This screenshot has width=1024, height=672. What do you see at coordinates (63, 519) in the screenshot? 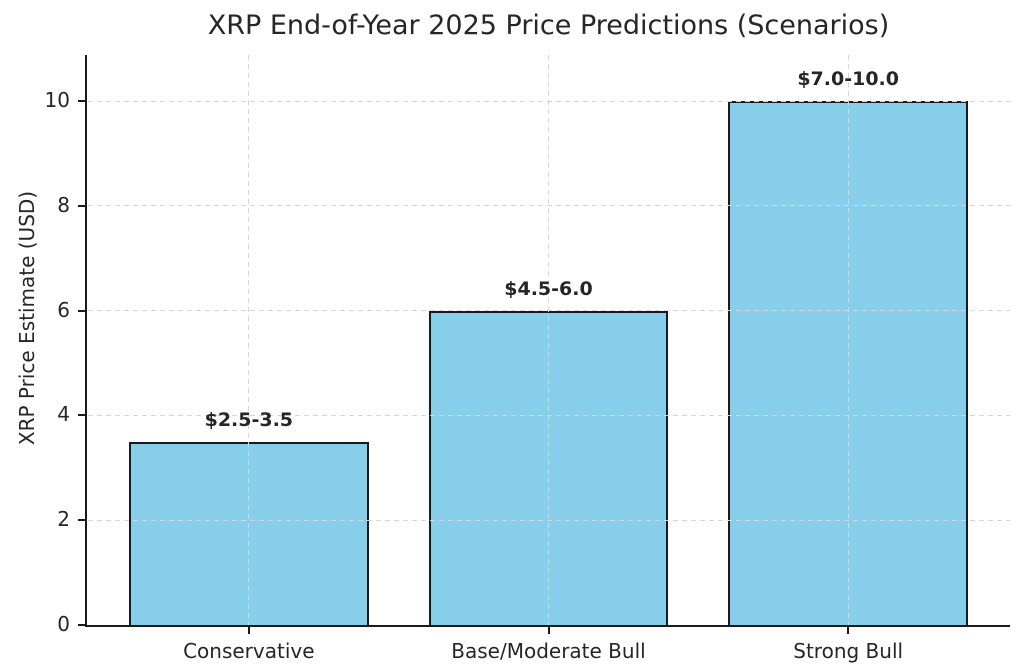
I see `y-tick-label: 2` at bounding box center [63, 519].